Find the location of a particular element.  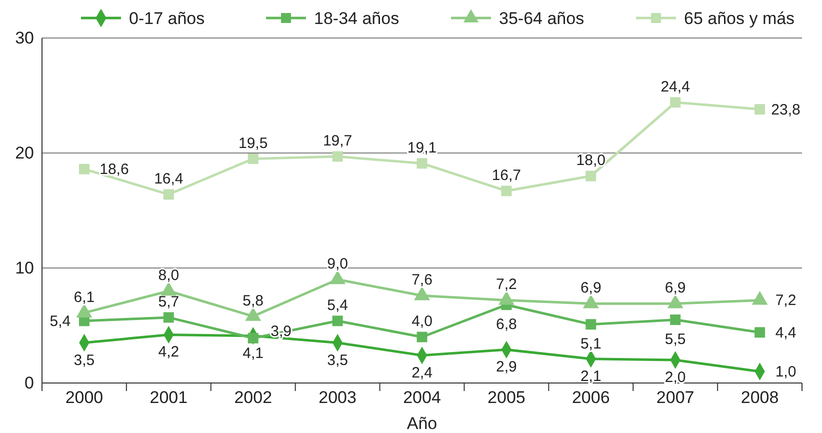

data-label: 16,7 is located at coordinates (507, 175).